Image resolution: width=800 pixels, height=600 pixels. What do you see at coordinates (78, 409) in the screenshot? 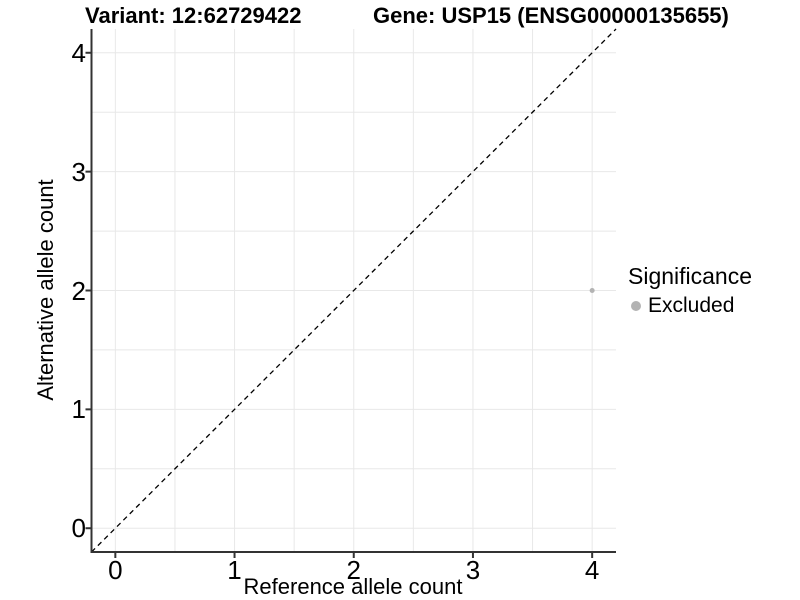
I see `y-tick-label: 1` at bounding box center [78, 409].